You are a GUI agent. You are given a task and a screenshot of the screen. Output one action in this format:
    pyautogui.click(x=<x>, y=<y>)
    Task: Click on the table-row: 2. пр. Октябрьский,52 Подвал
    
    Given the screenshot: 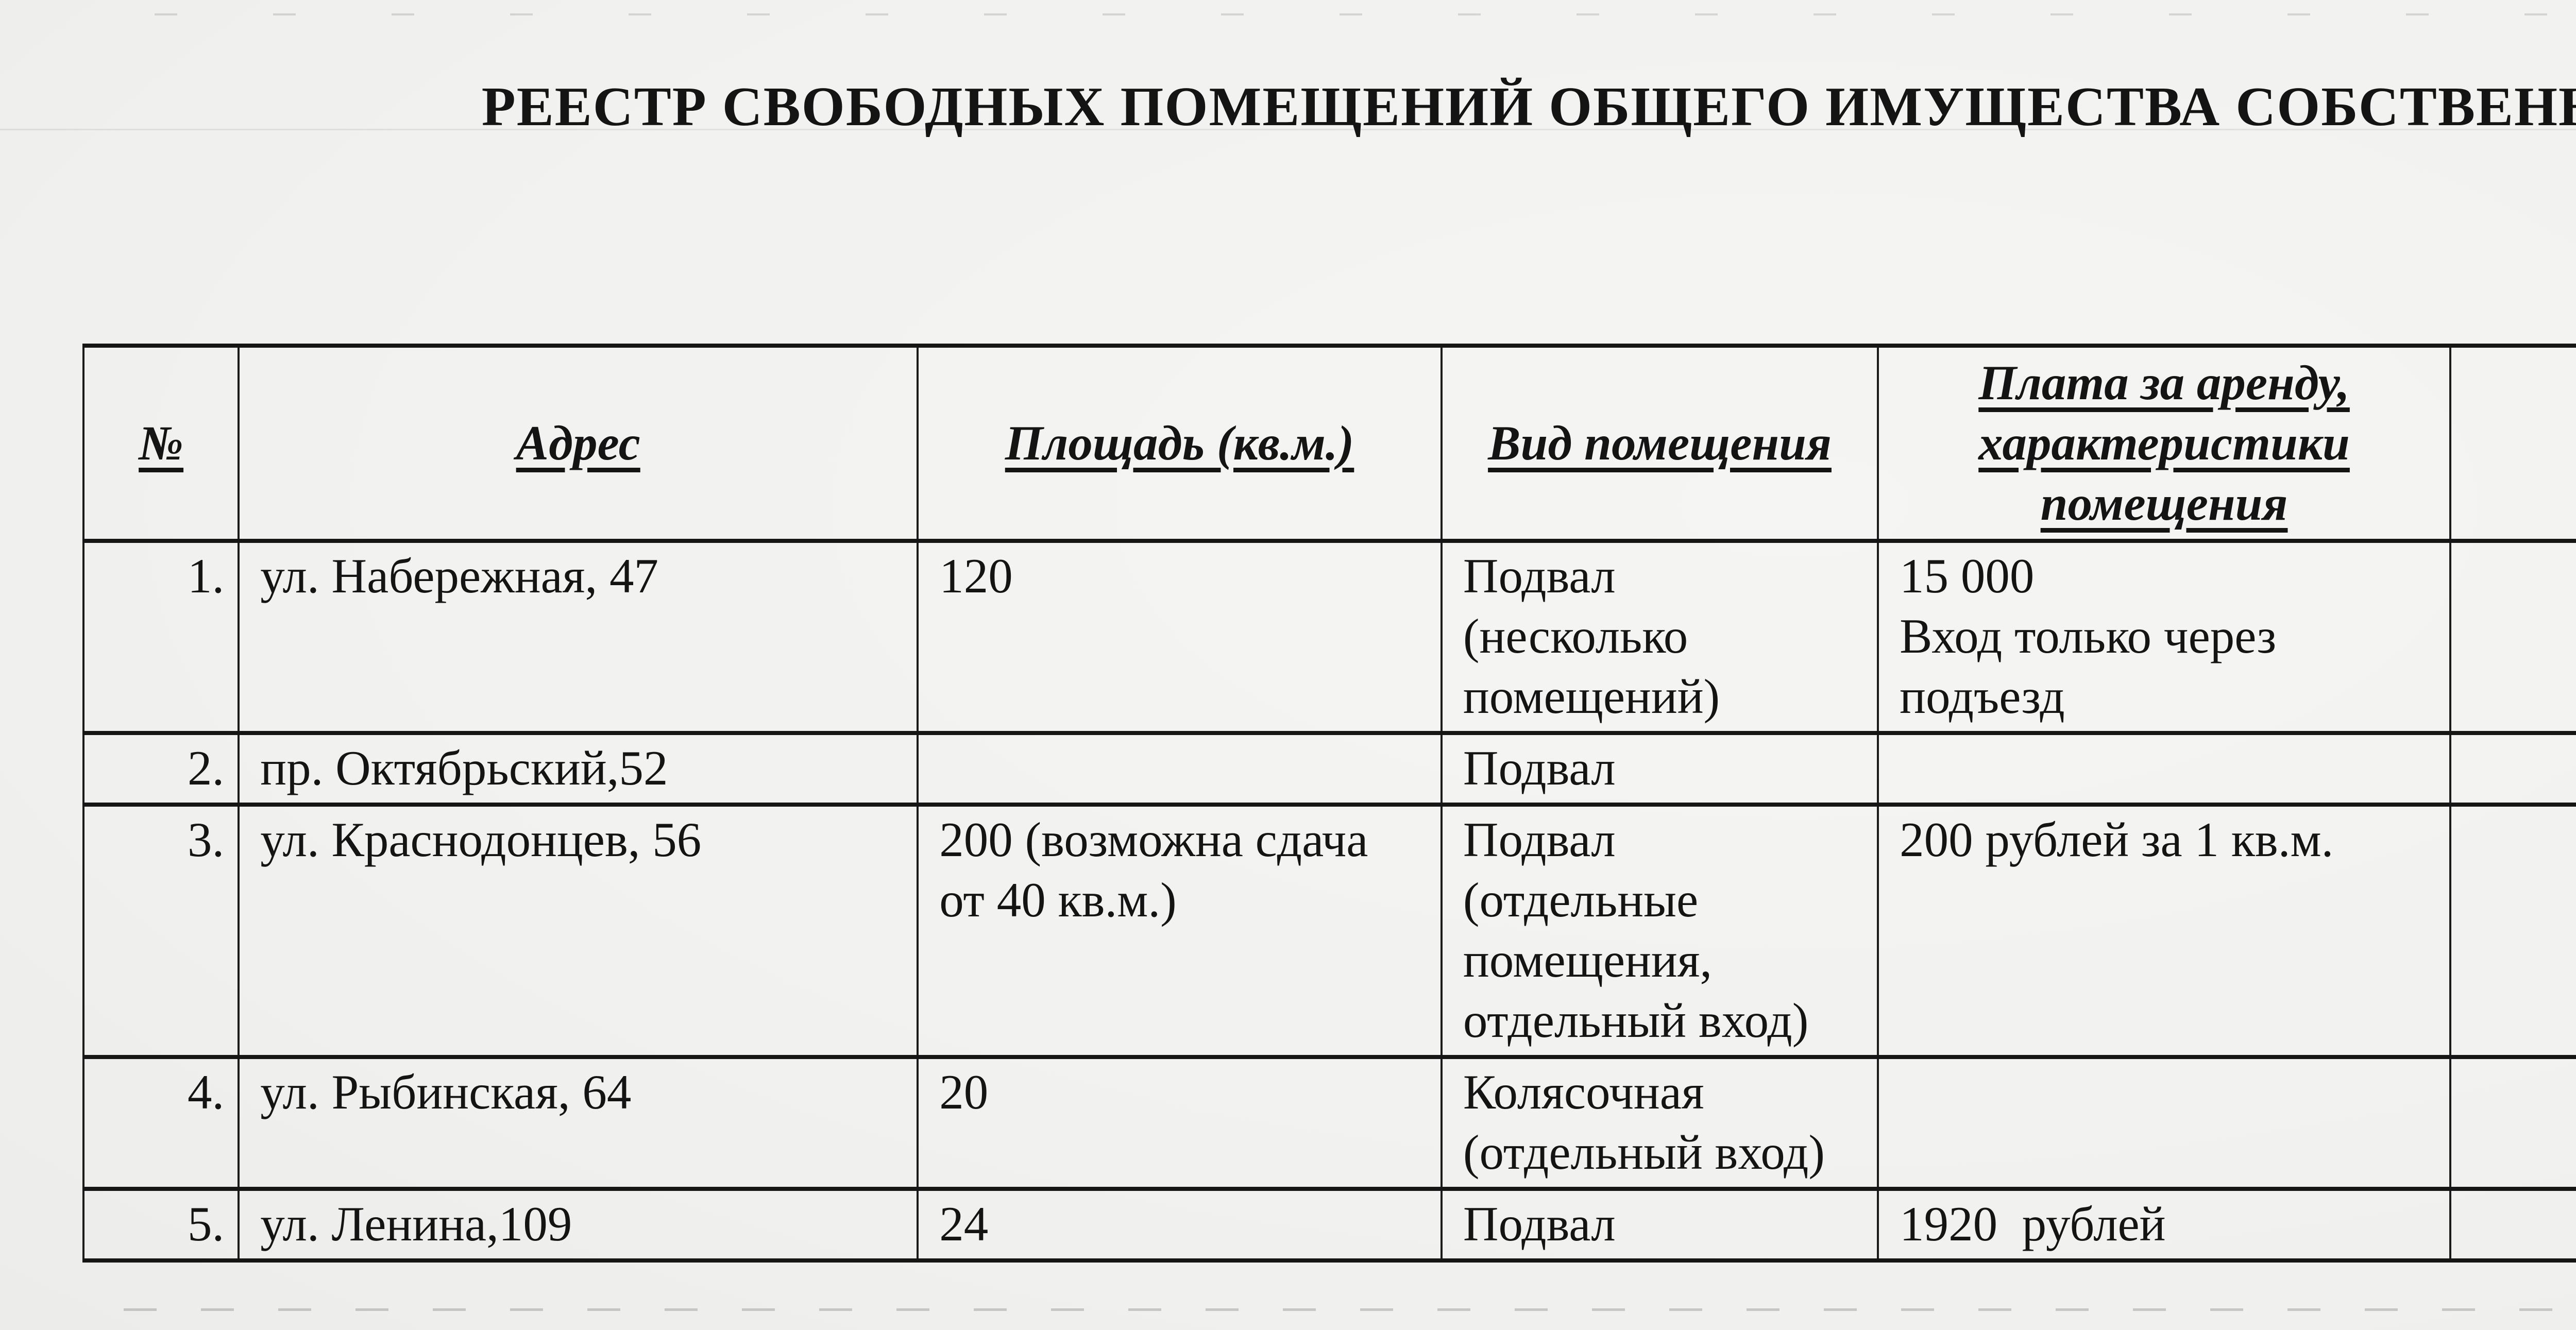 What is the action you would take?
    pyautogui.click(x=1329, y=769)
    